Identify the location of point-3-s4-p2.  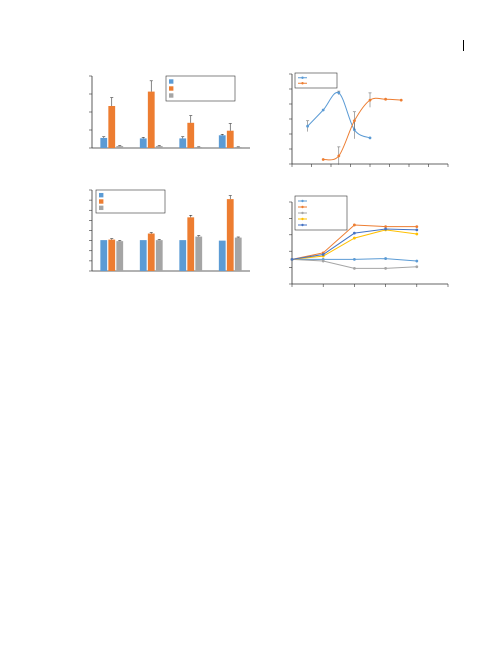
(354, 233).